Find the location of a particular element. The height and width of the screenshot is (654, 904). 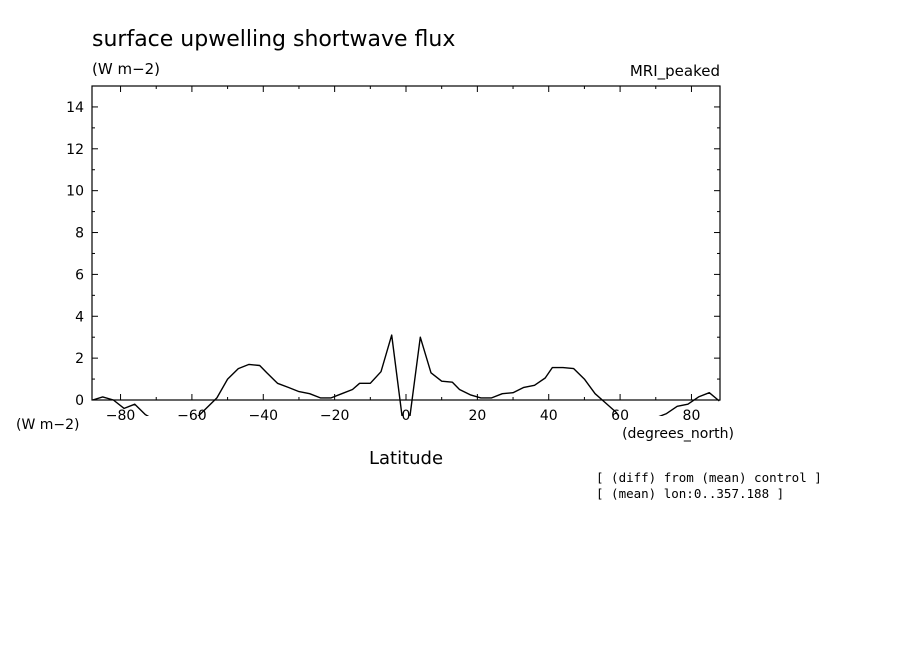

x-tick-label: 20 is located at coordinates (477, 416).